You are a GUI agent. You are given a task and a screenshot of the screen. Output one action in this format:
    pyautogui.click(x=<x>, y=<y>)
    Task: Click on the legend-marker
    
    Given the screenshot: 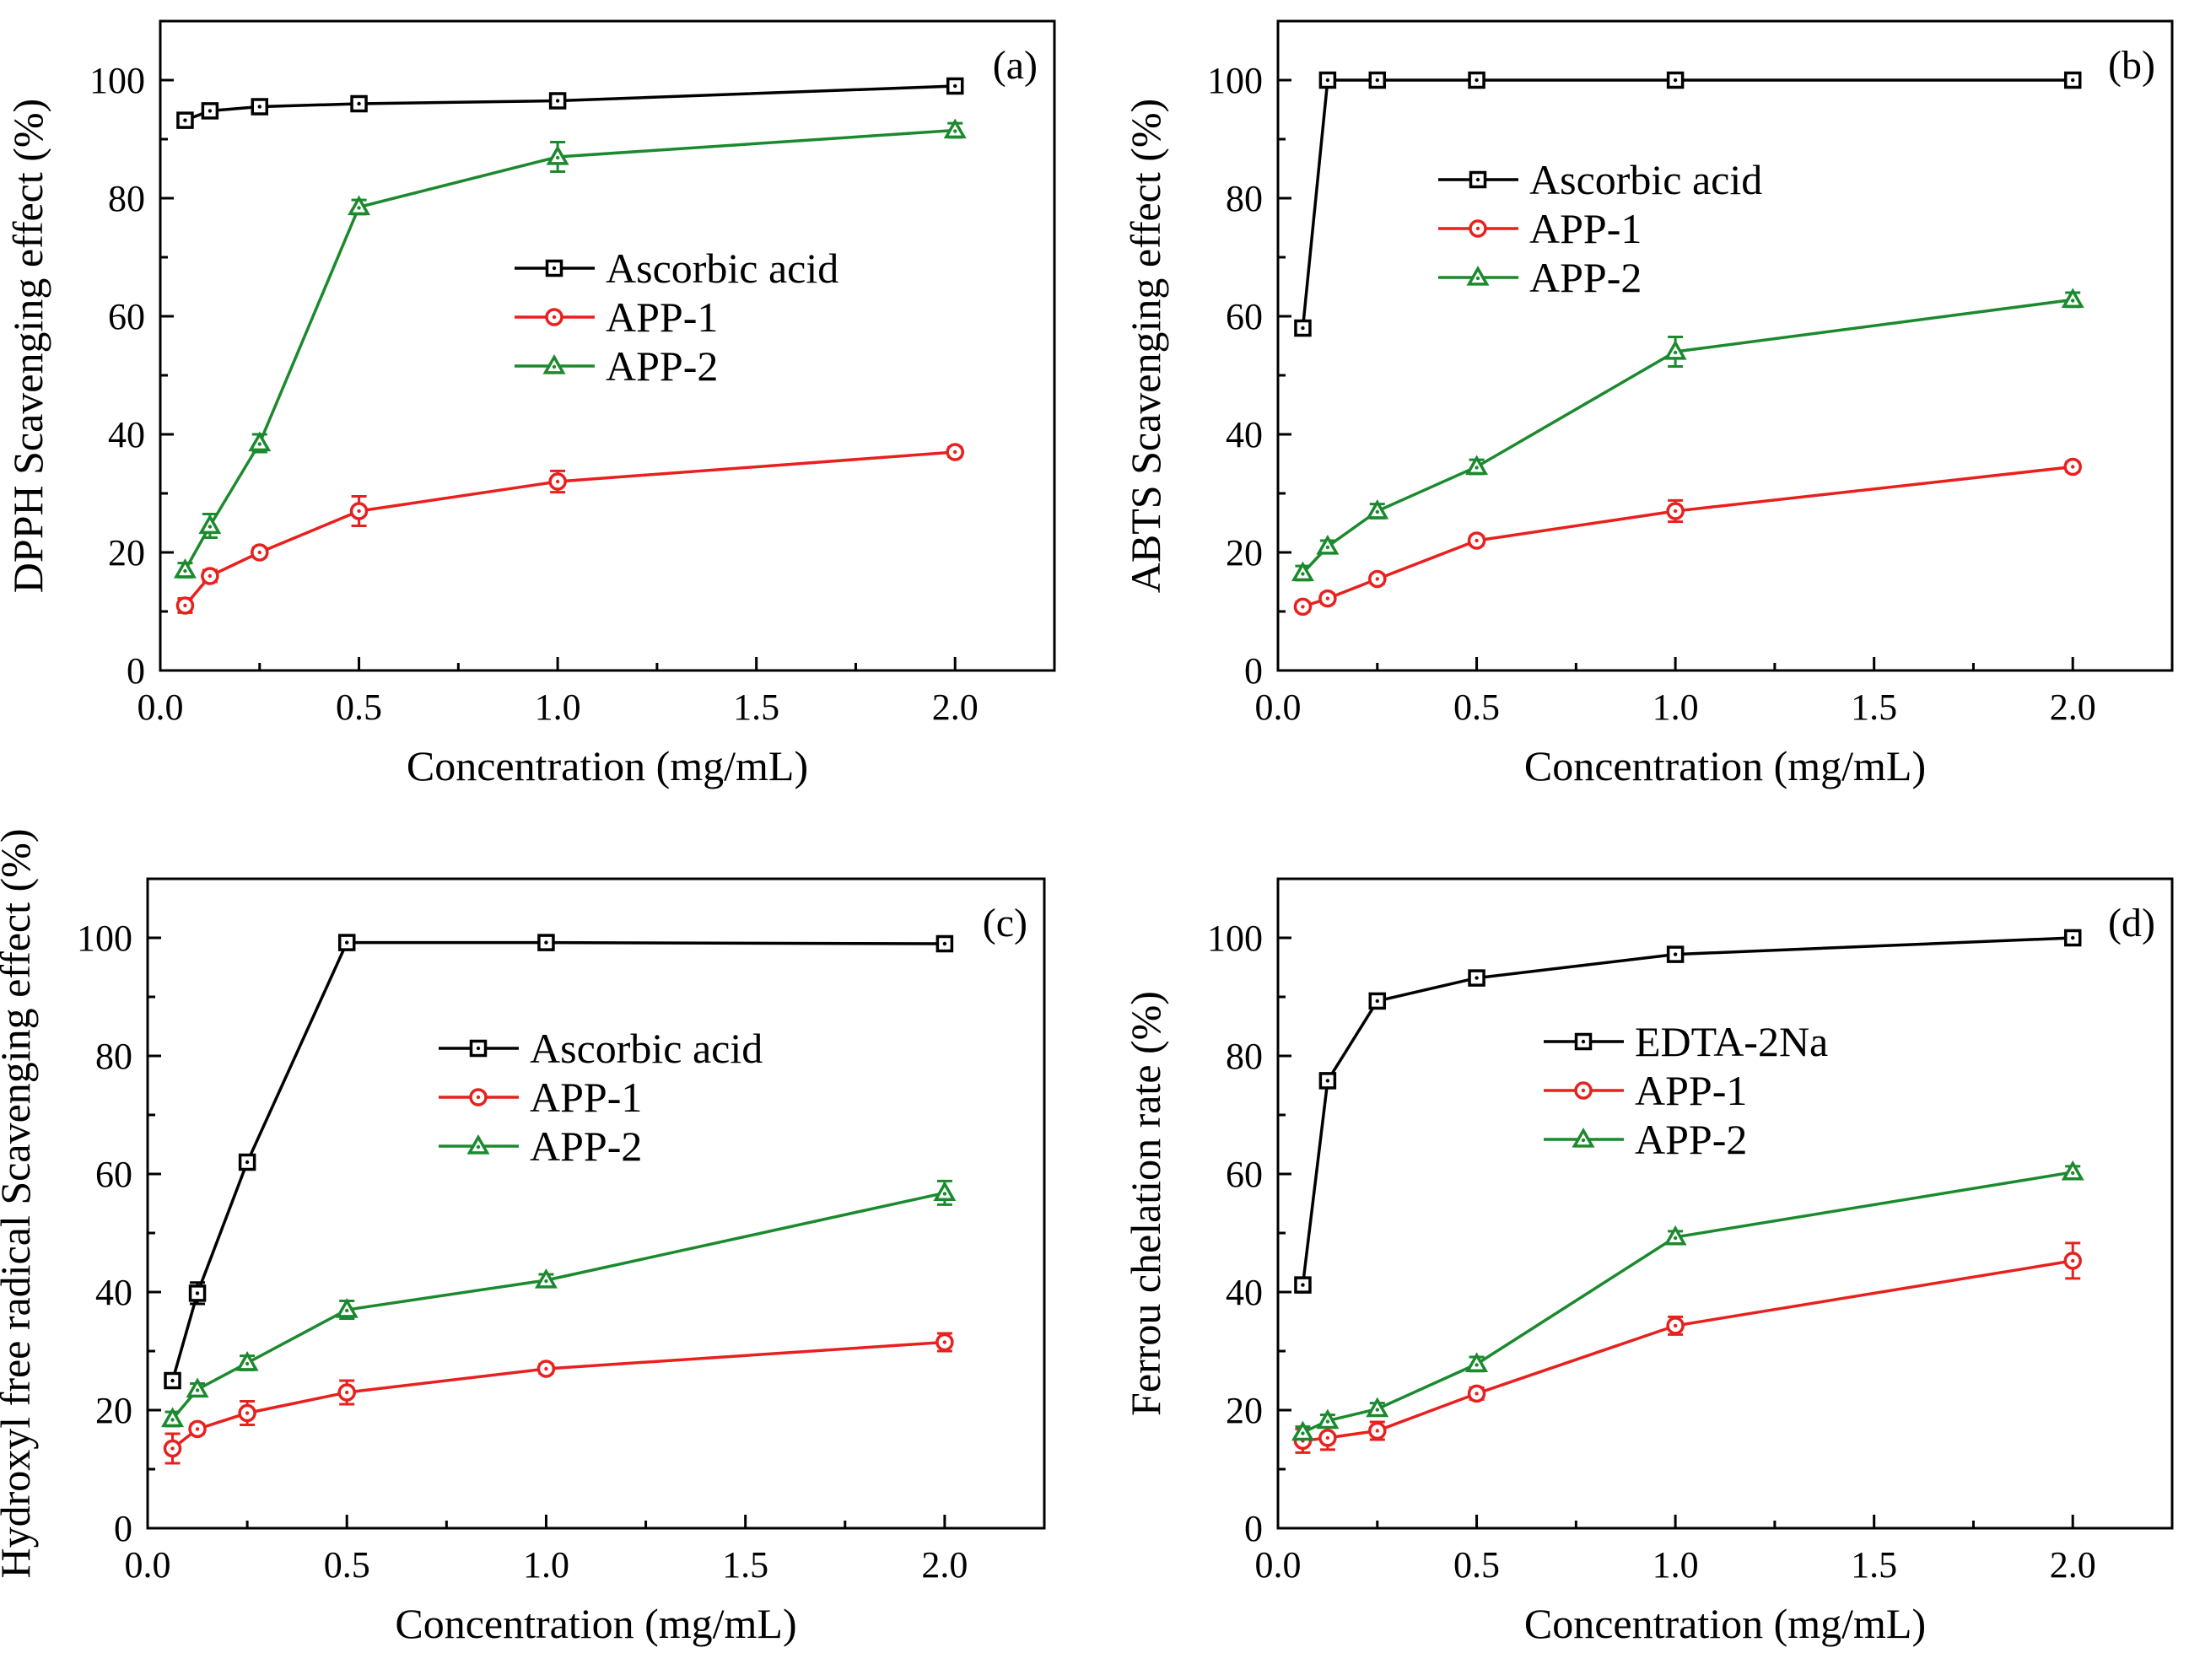 What is the action you would take?
    pyautogui.click(x=554, y=364)
    